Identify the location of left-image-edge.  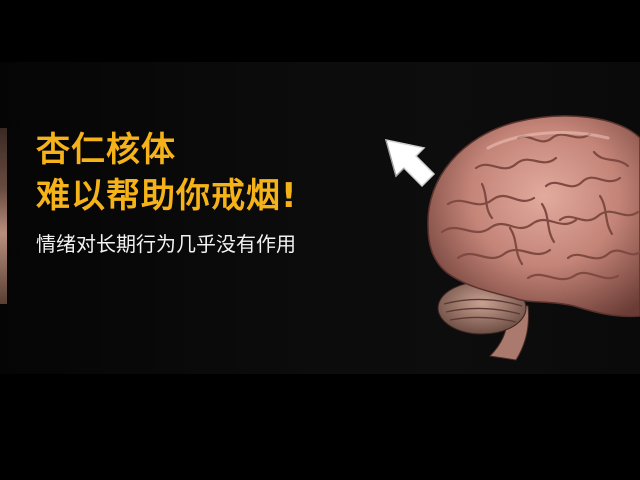
(3, 216).